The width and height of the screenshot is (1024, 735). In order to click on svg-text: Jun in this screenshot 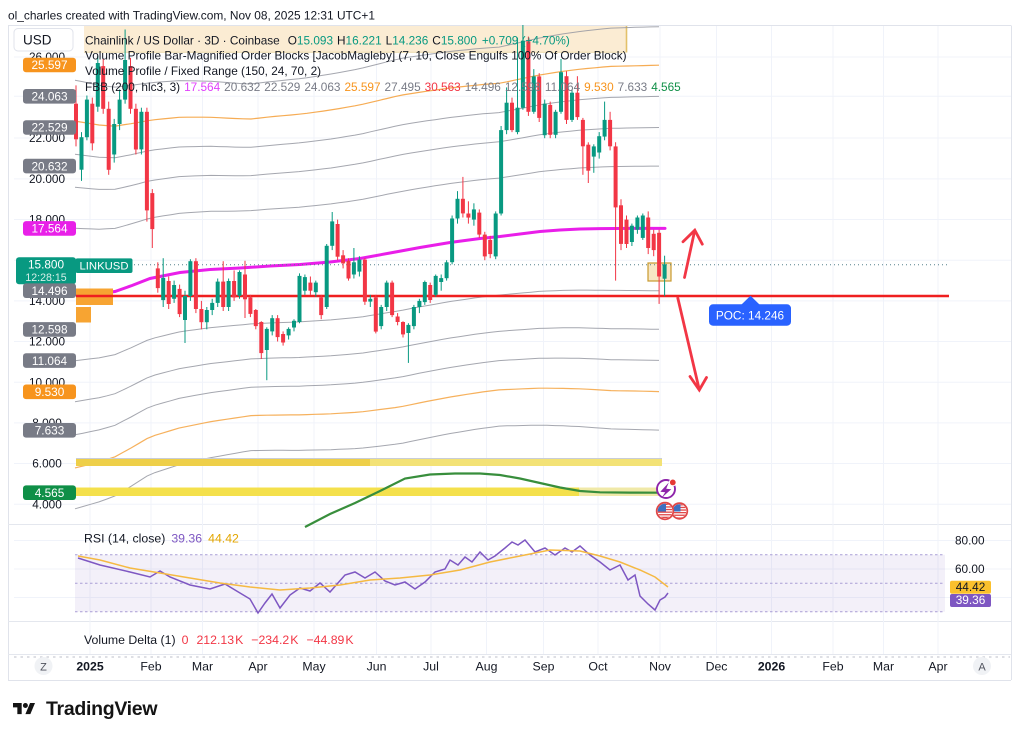, I will do `click(377, 667)`.